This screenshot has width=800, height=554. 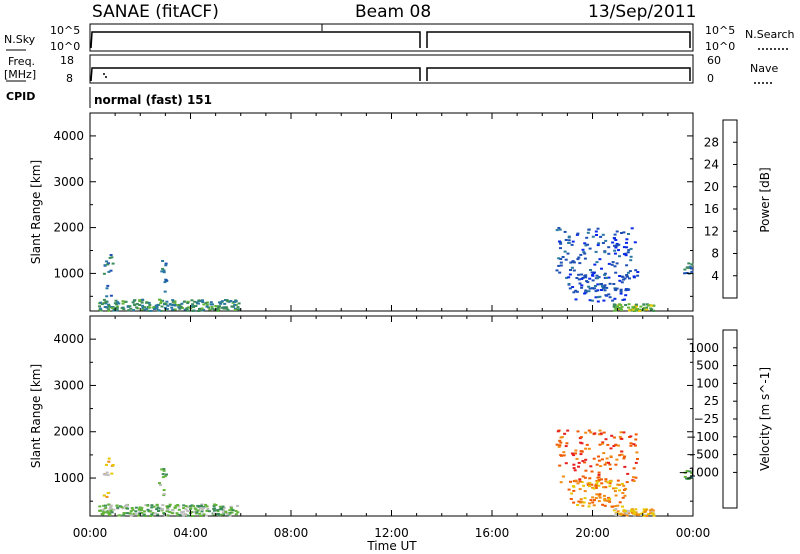 What do you see at coordinates (764, 68) in the screenshot?
I see `nave-label: Nave` at bounding box center [764, 68].